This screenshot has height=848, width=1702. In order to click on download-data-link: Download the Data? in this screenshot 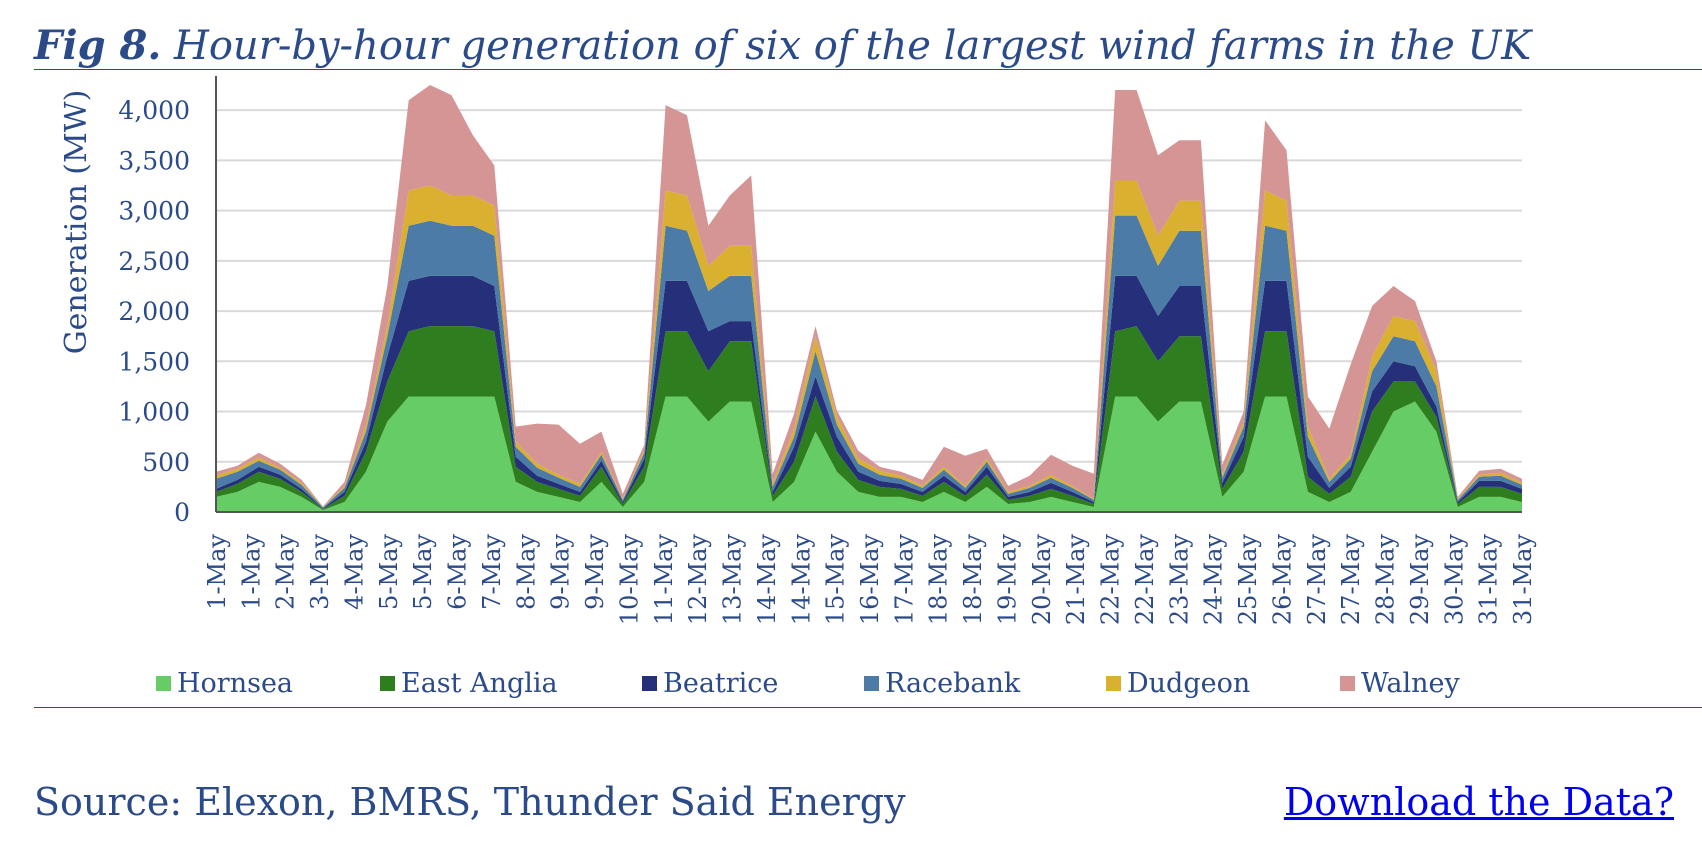, I will do `click(1478, 802)`.